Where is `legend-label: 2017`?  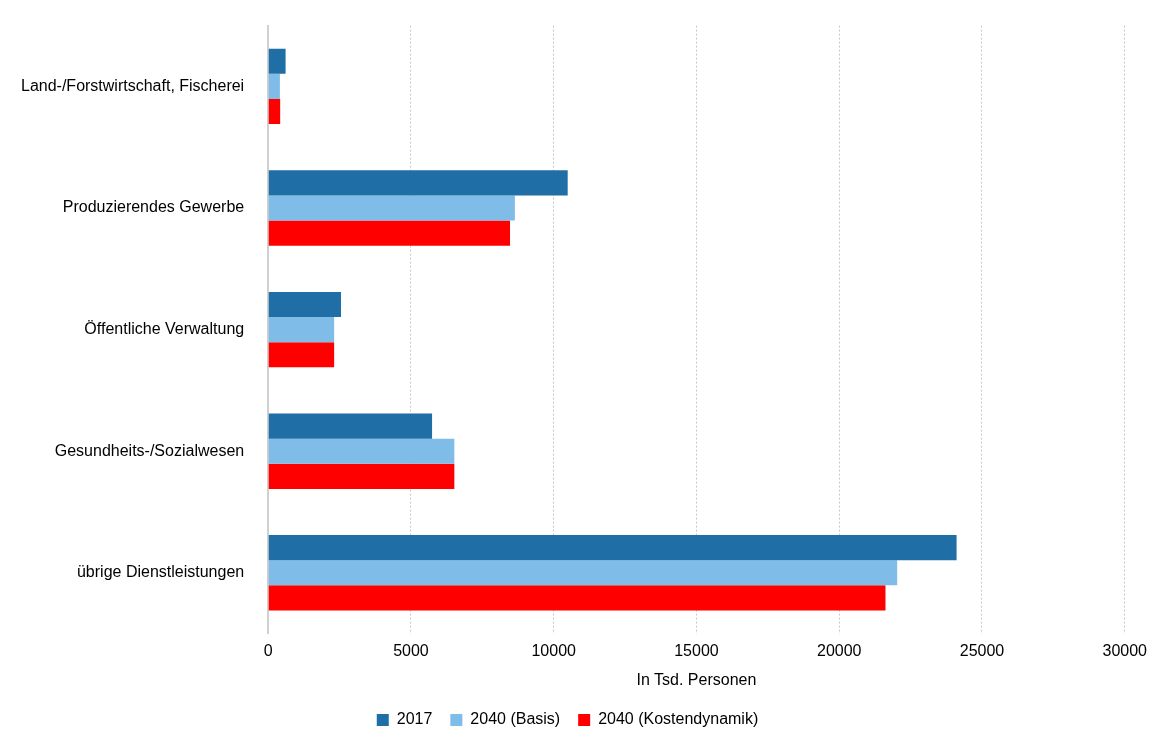
legend-label: 2017 is located at coordinates (414, 719).